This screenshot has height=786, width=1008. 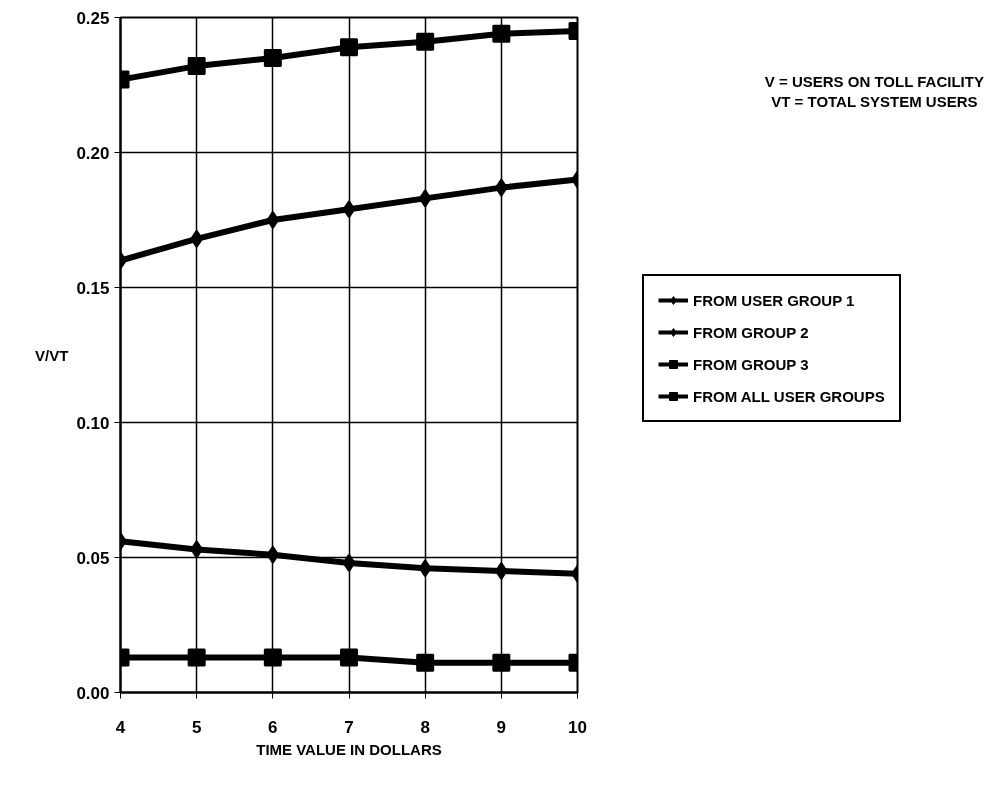 I want to click on legend-label: FROM USER GROUP 1, so click(x=774, y=300).